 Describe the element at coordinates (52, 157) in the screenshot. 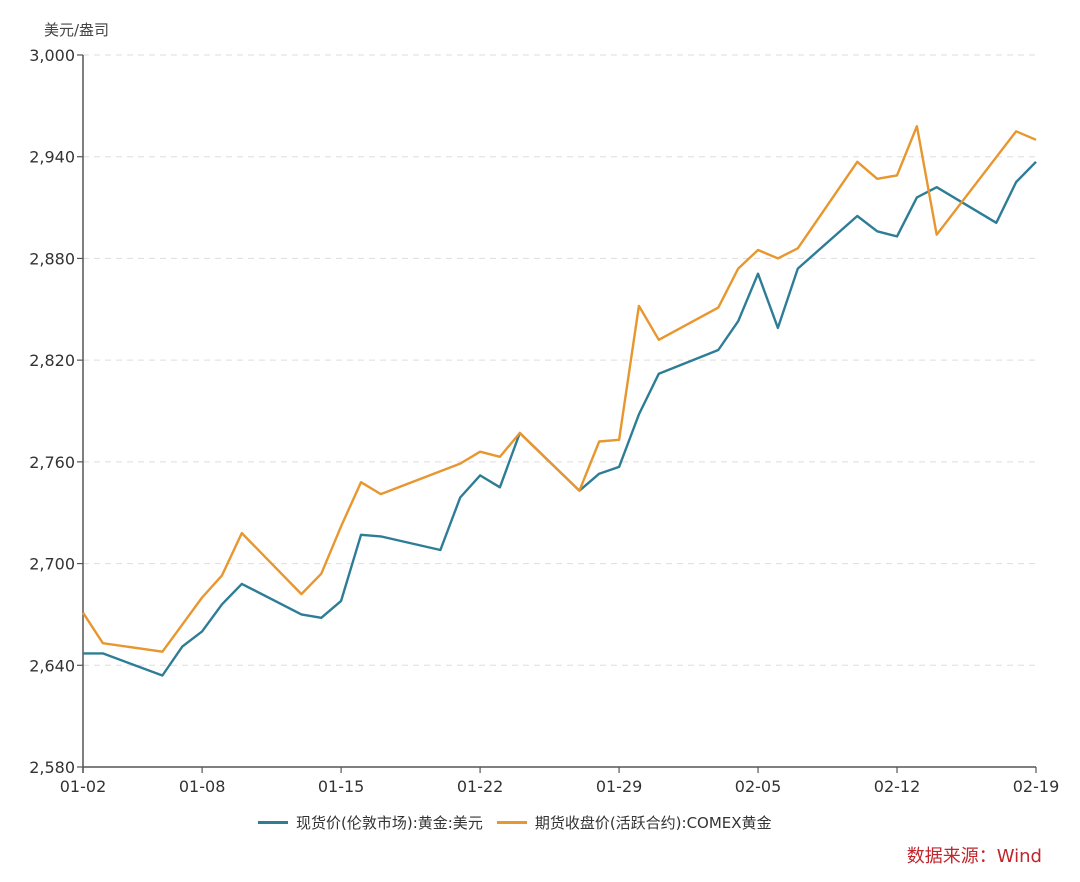

I see `y-tick-label: 2,940` at that location.